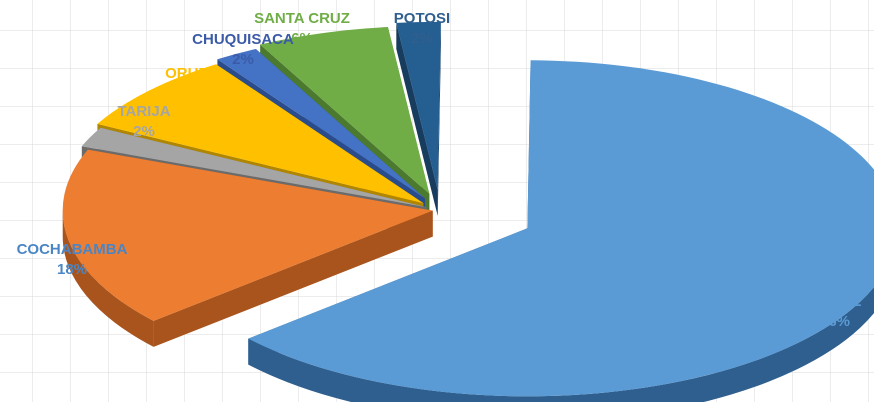  I want to click on data-label-value: 6%, so click(302, 38).